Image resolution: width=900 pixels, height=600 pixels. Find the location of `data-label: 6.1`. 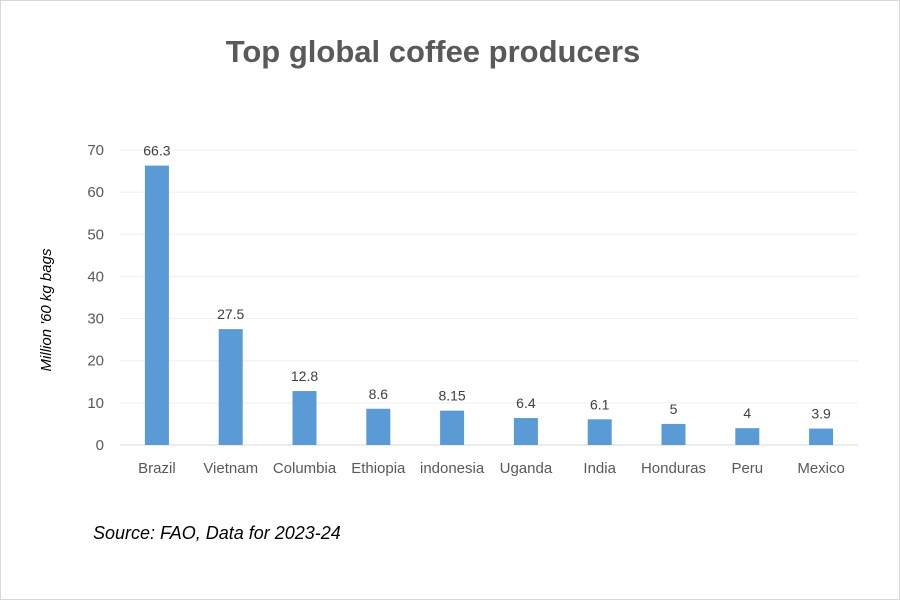

data-label: 6.1 is located at coordinates (600, 404).